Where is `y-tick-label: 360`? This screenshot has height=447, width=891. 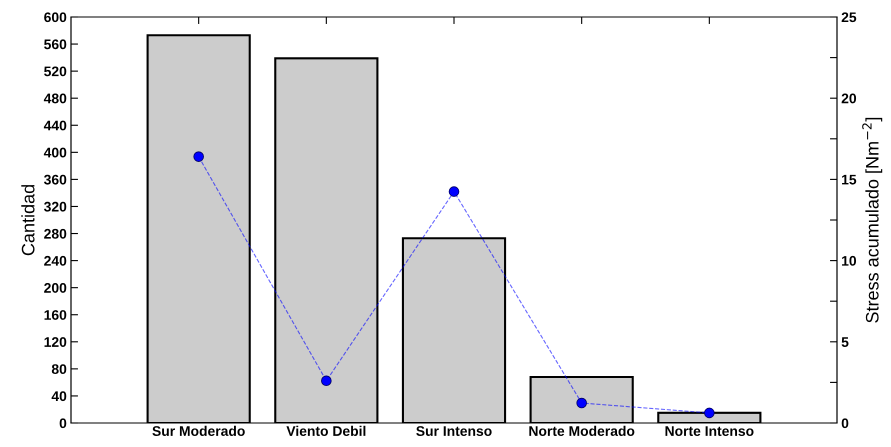 y-tick-label: 360 is located at coordinates (55, 179).